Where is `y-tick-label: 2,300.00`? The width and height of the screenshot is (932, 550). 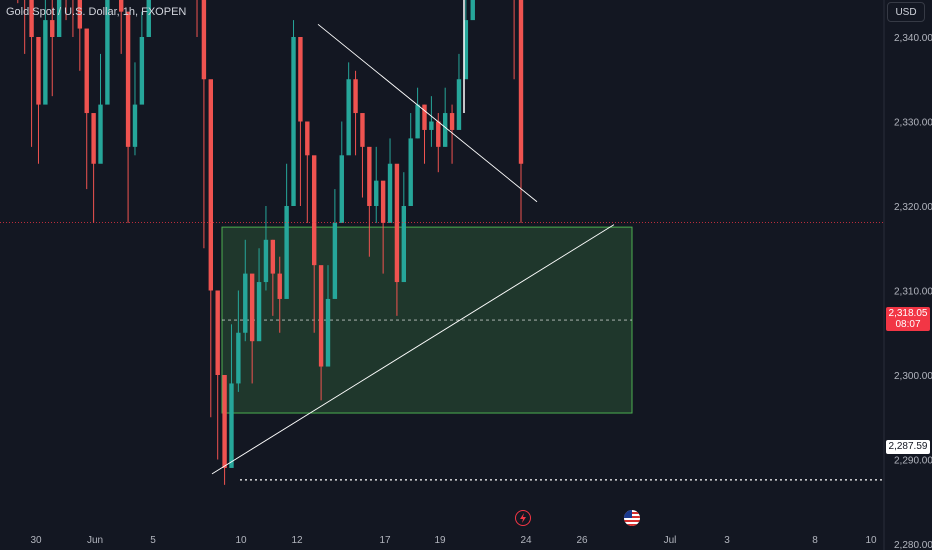 y-tick-label: 2,300.00 is located at coordinates (913, 376).